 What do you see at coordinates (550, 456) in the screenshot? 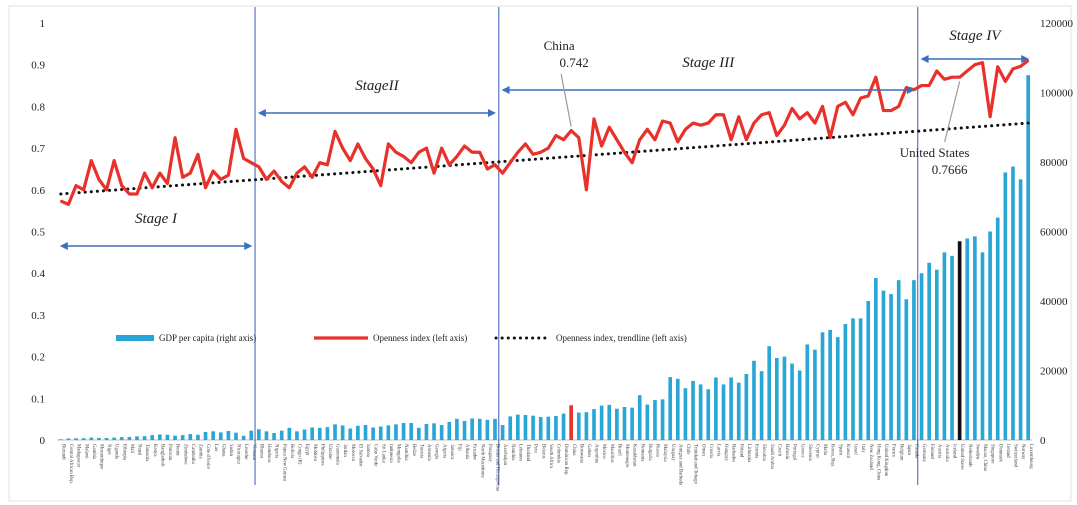
I see `category-label: South Africa` at bounding box center [550, 456].